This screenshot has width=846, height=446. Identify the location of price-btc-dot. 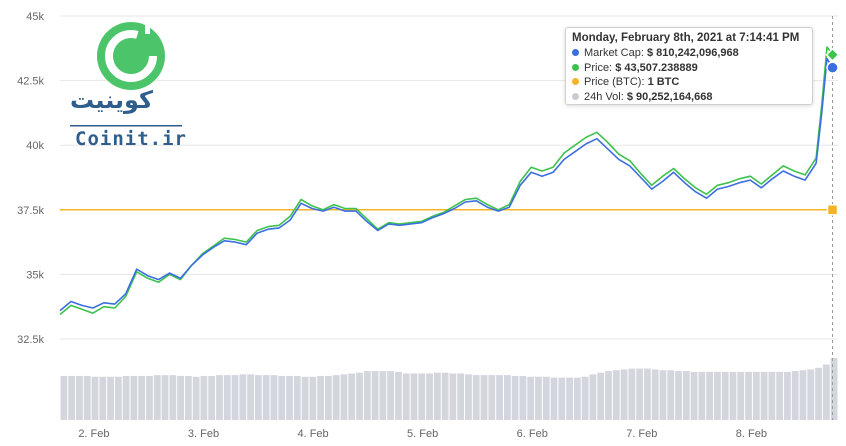
(575, 81).